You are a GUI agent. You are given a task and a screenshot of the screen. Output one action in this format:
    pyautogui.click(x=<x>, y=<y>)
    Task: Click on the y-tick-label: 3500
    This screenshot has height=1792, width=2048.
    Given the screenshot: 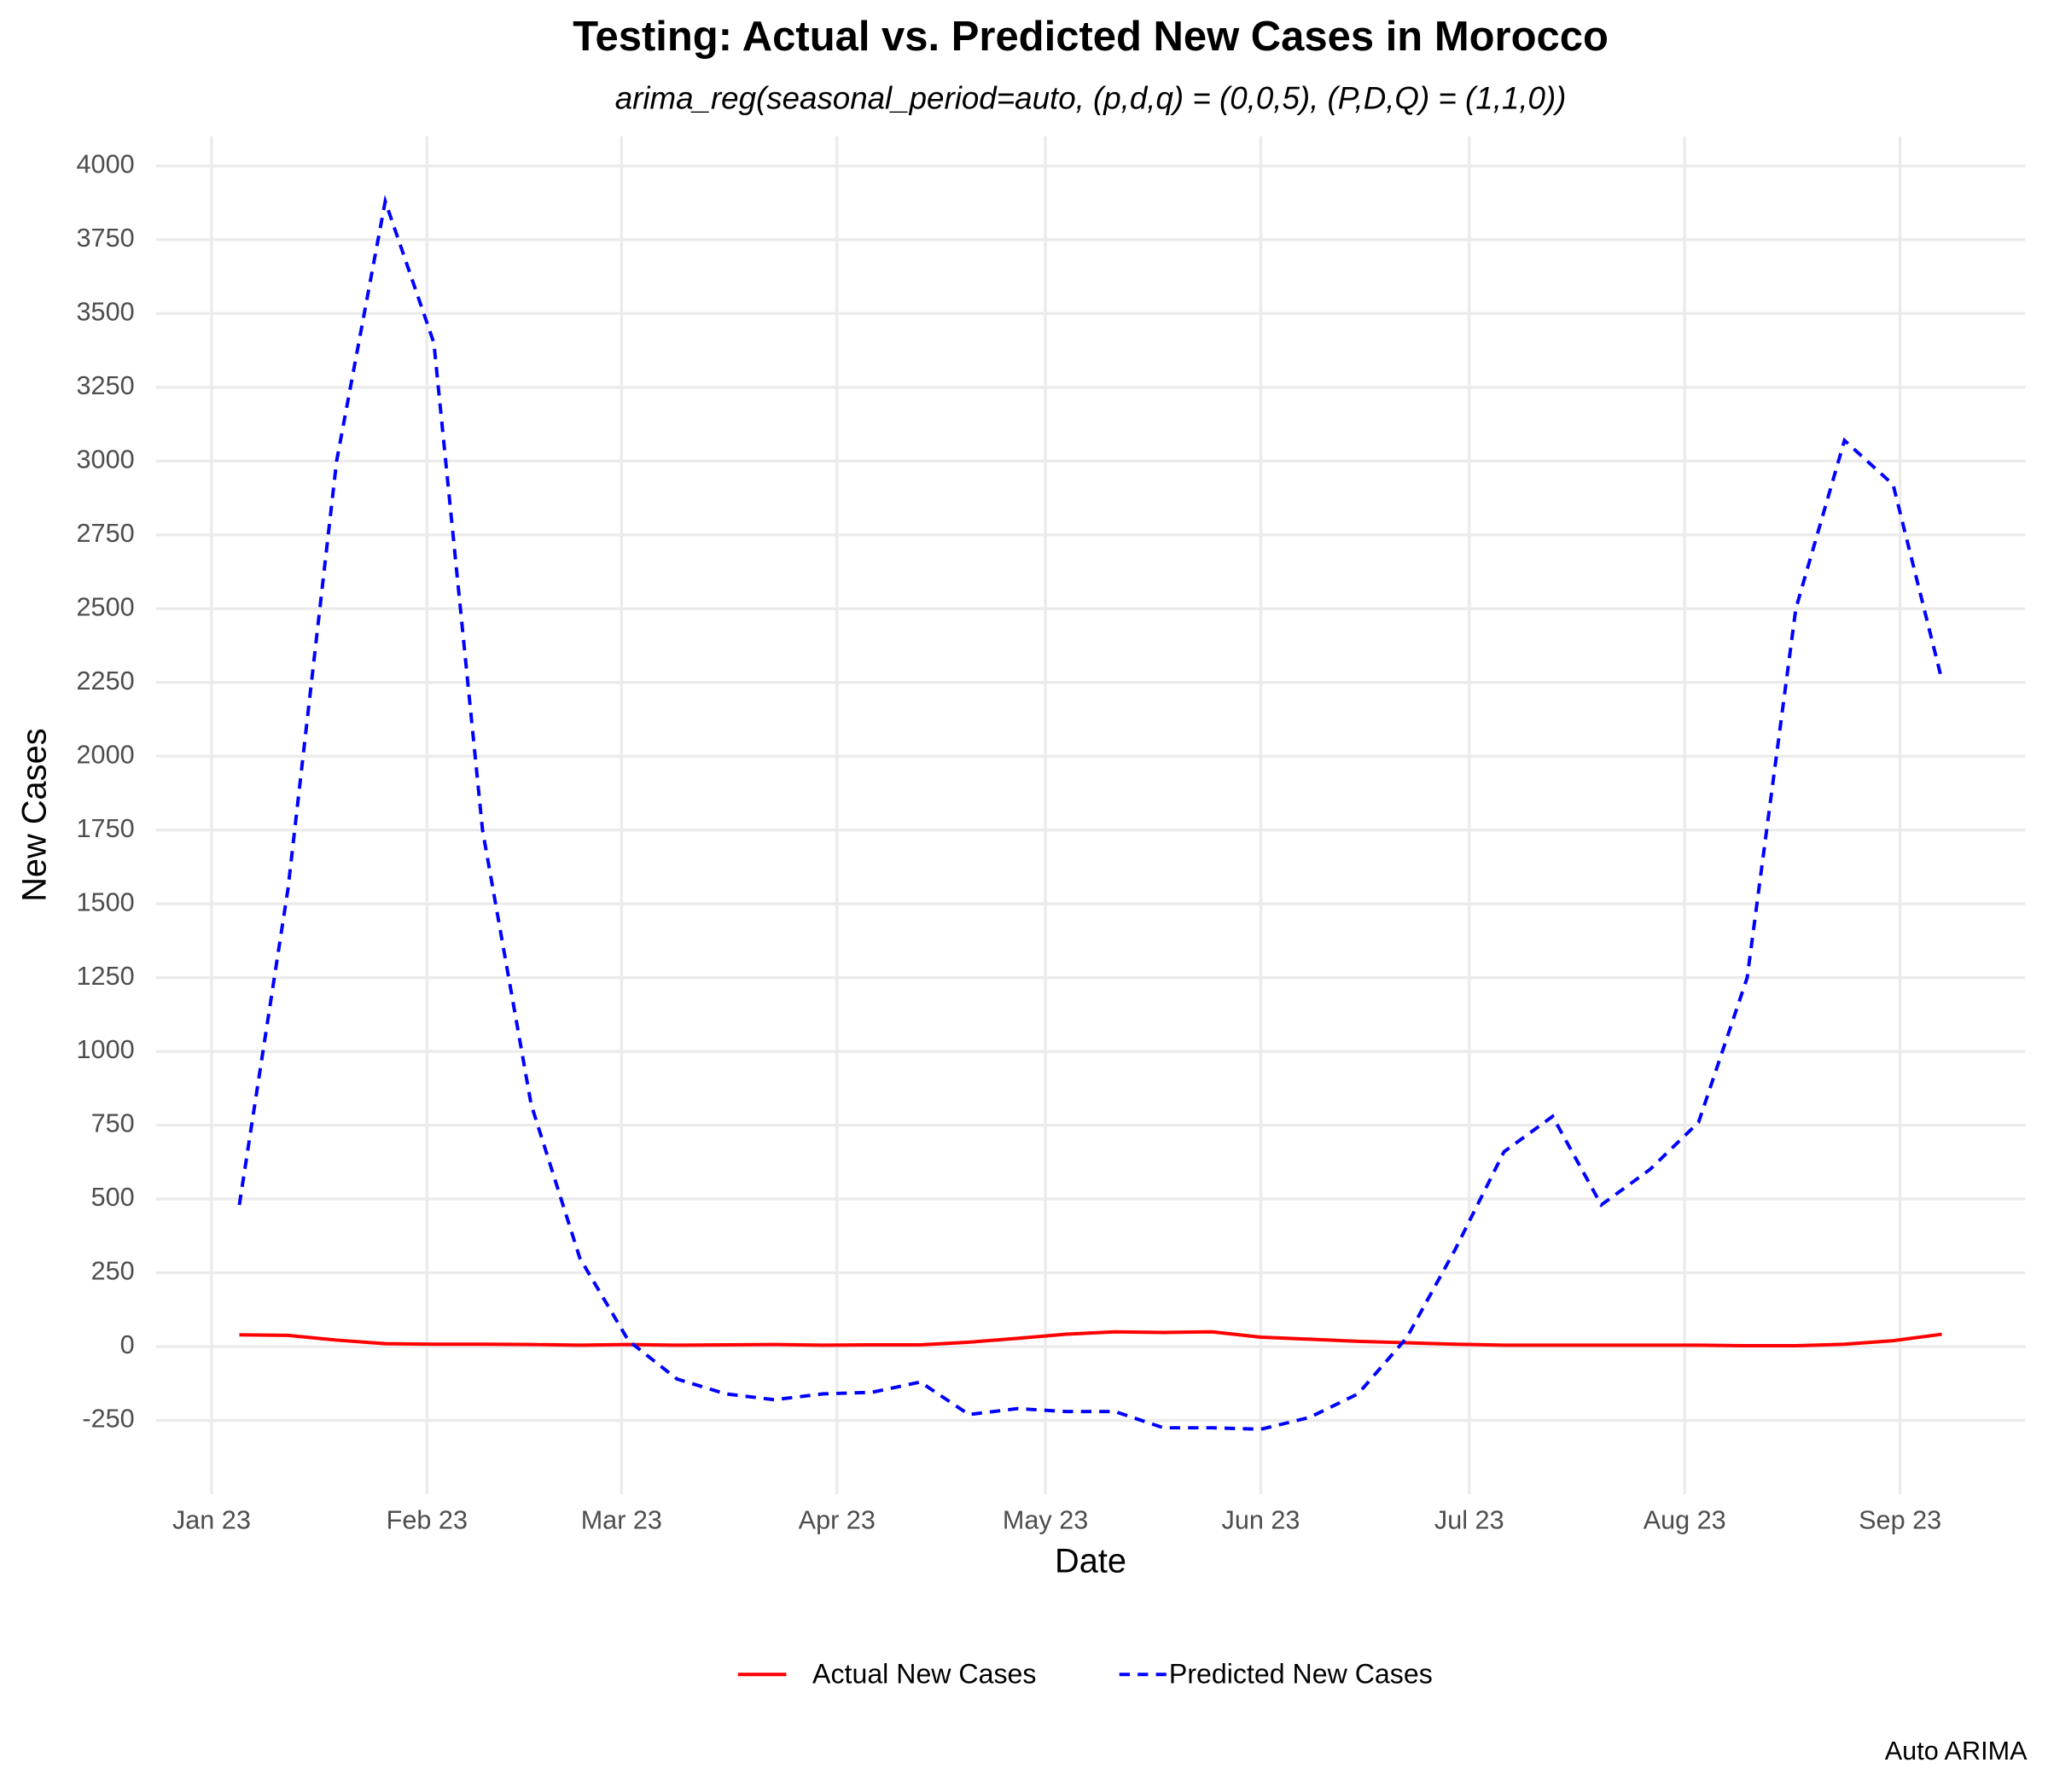 What is the action you would take?
    pyautogui.click(x=106, y=311)
    